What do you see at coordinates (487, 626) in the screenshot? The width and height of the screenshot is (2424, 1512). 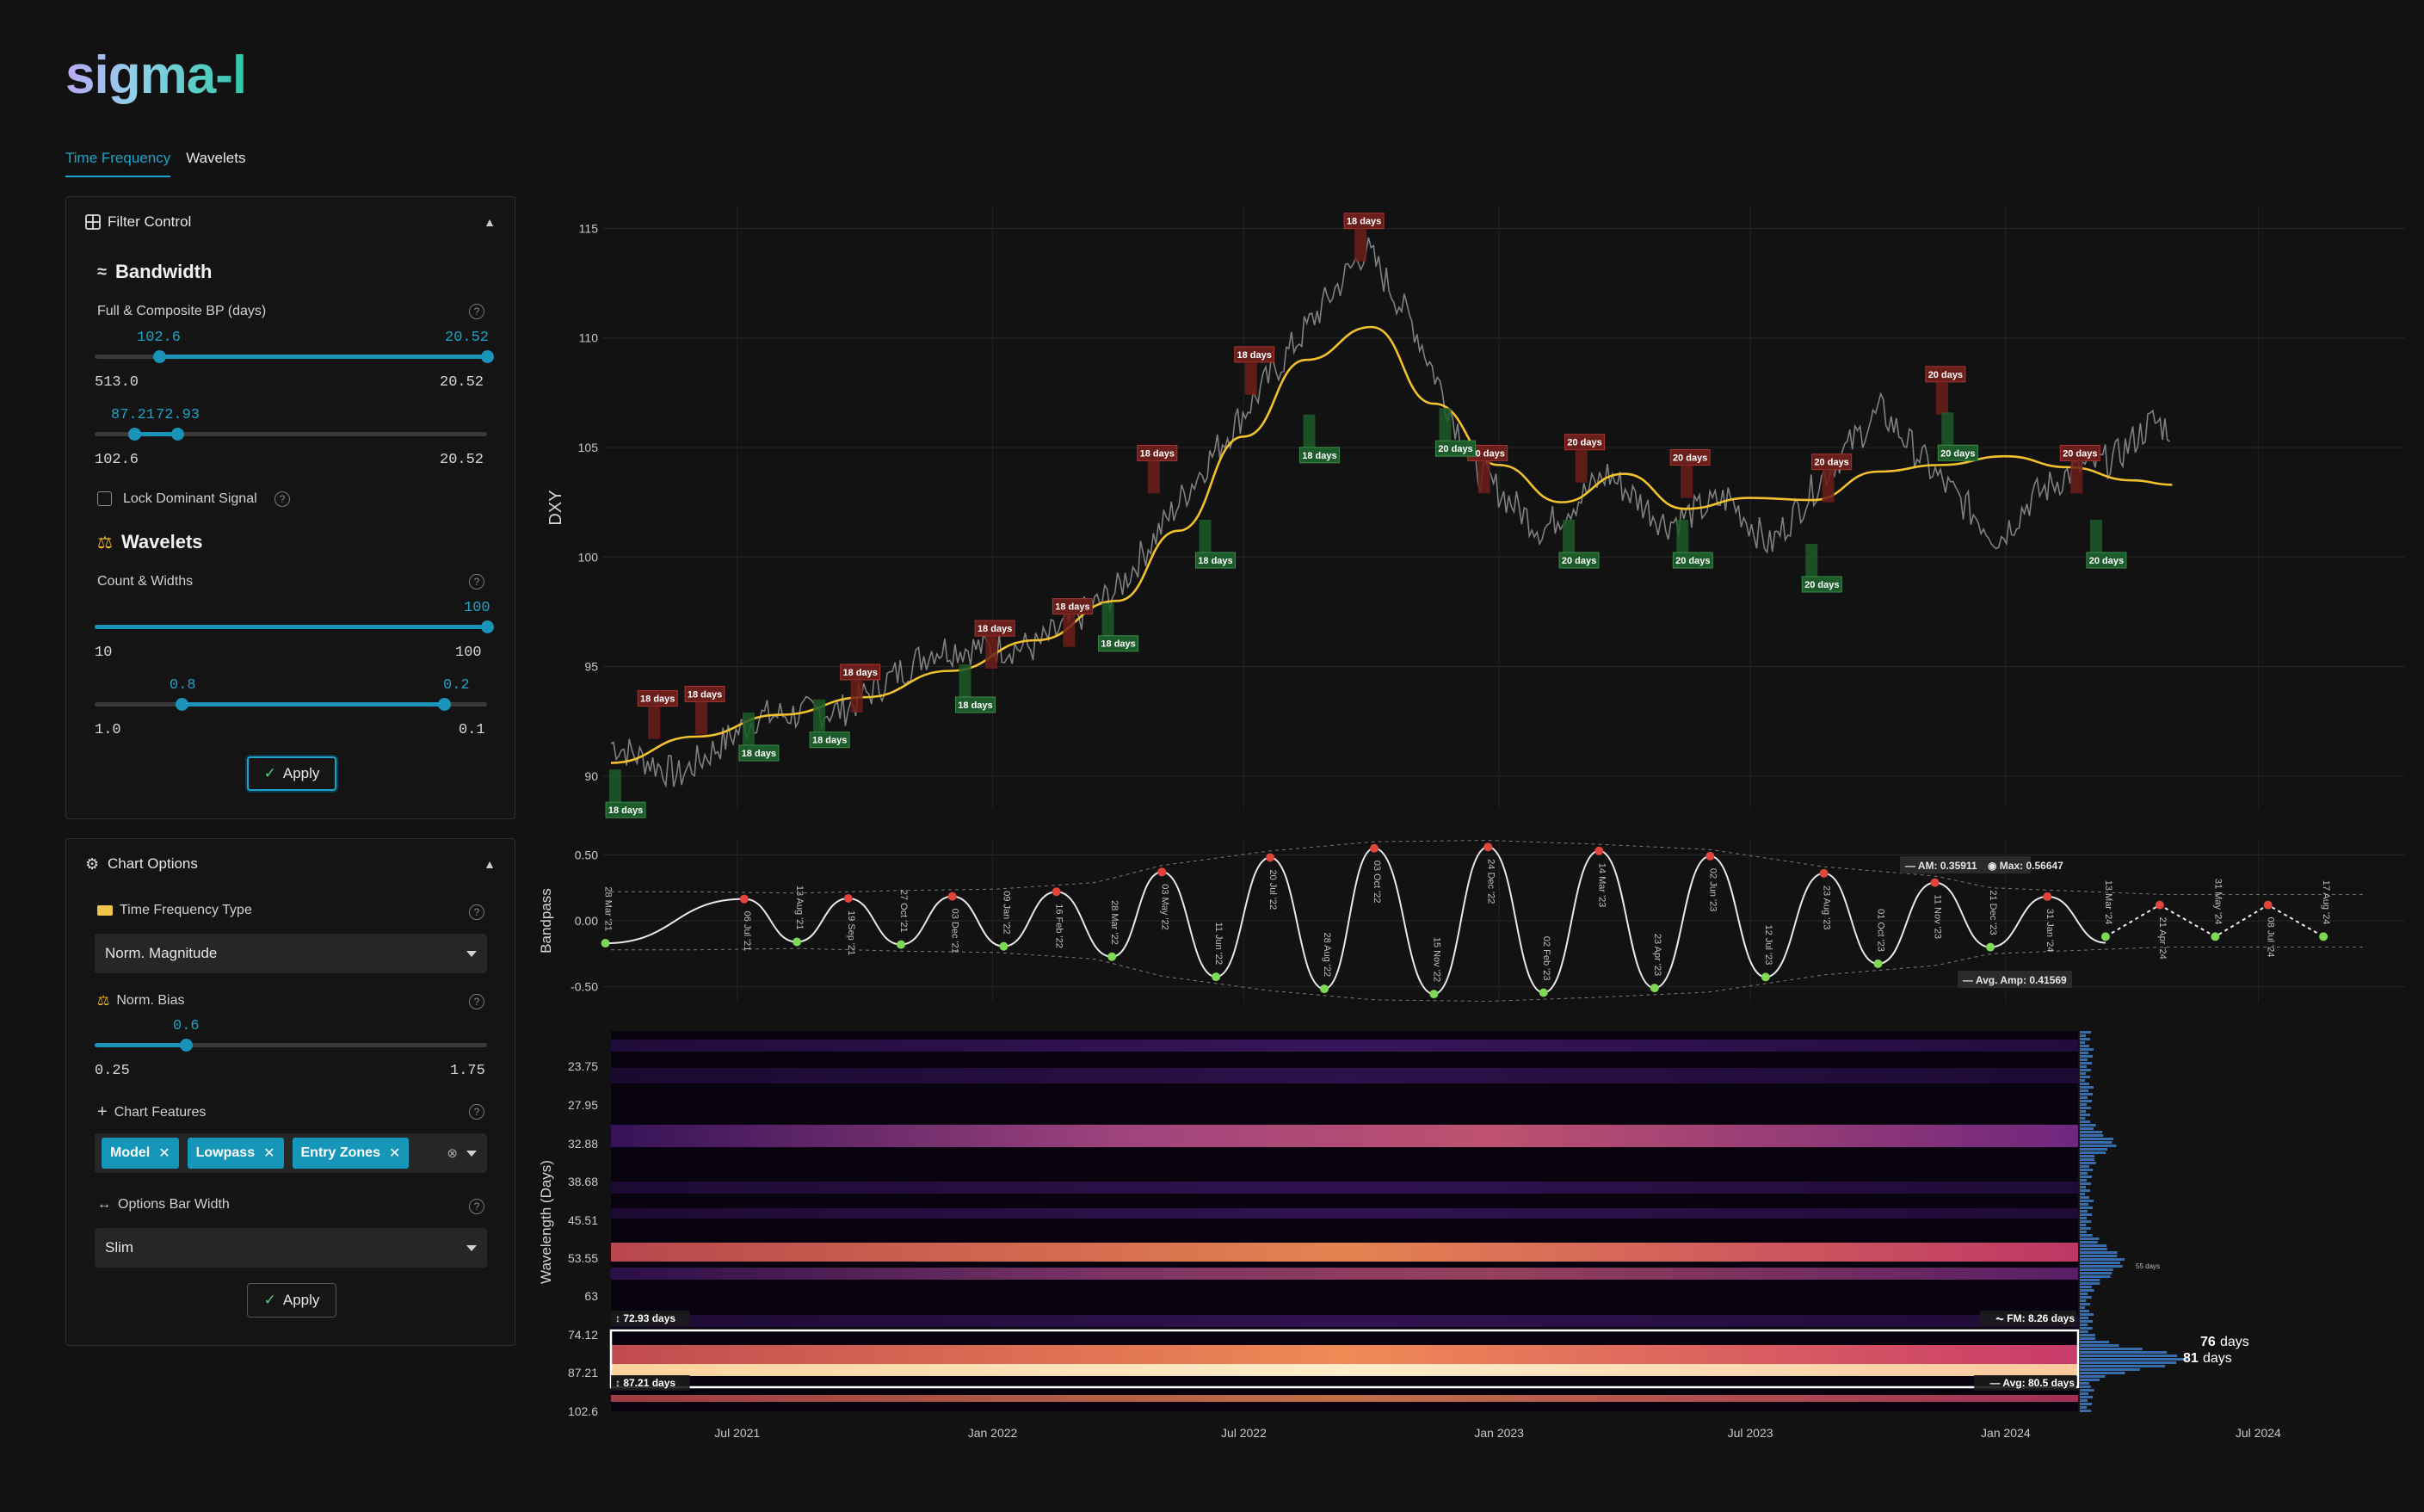 I see `count-handle` at bounding box center [487, 626].